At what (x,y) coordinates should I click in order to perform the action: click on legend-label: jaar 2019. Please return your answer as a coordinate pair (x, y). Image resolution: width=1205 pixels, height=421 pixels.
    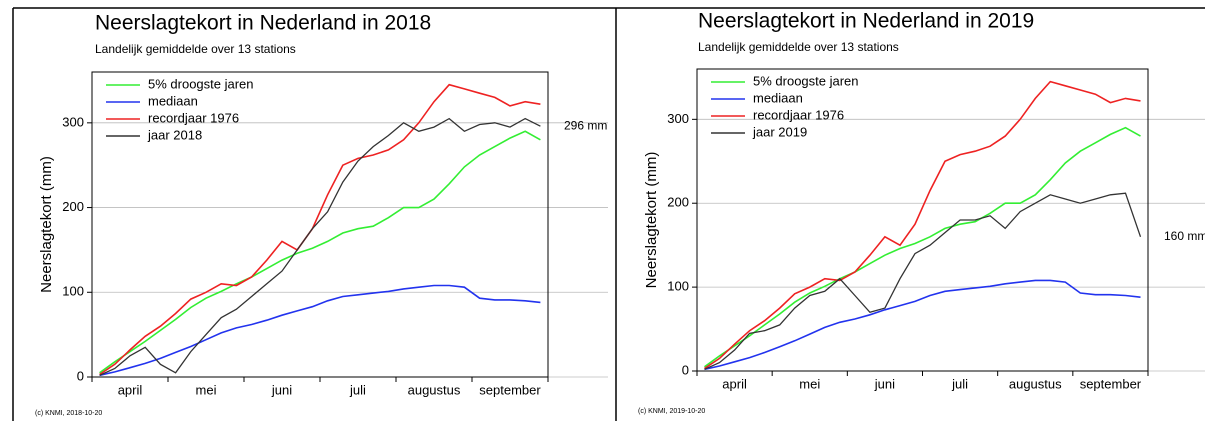
    Looking at the image, I should click on (779, 131).